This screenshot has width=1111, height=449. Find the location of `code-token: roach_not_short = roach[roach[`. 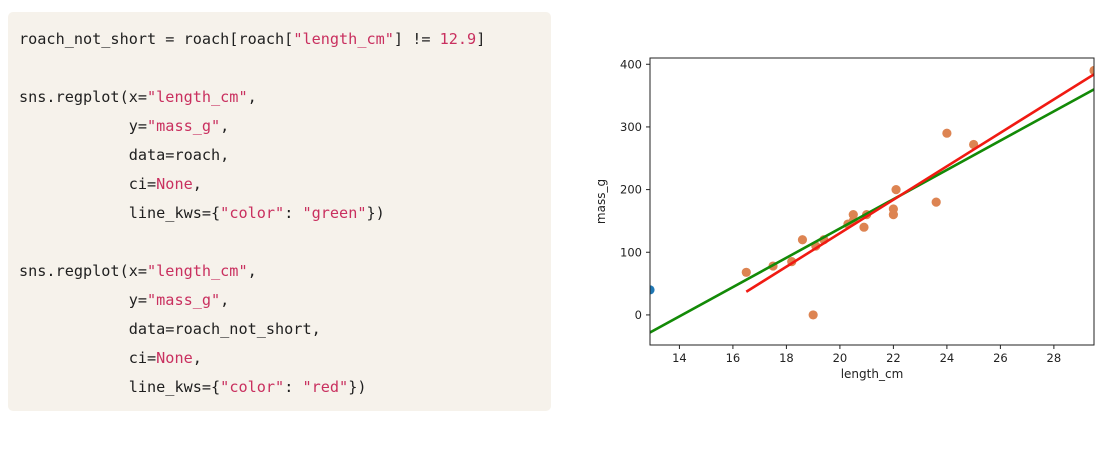

code-token: roach_not_short = roach[roach[ is located at coordinates (156, 39).